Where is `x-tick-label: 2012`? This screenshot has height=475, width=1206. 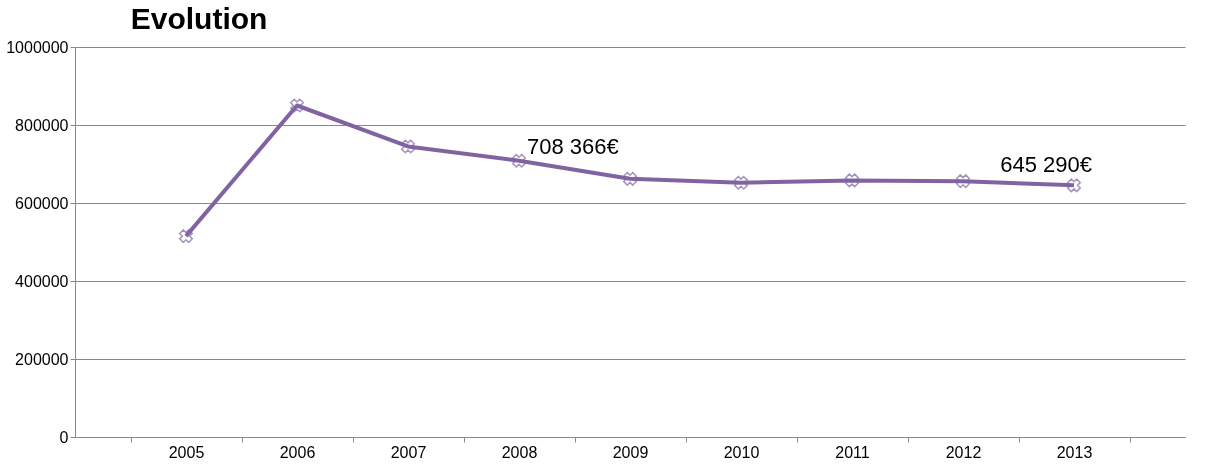 x-tick-label: 2012 is located at coordinates (963, 452).